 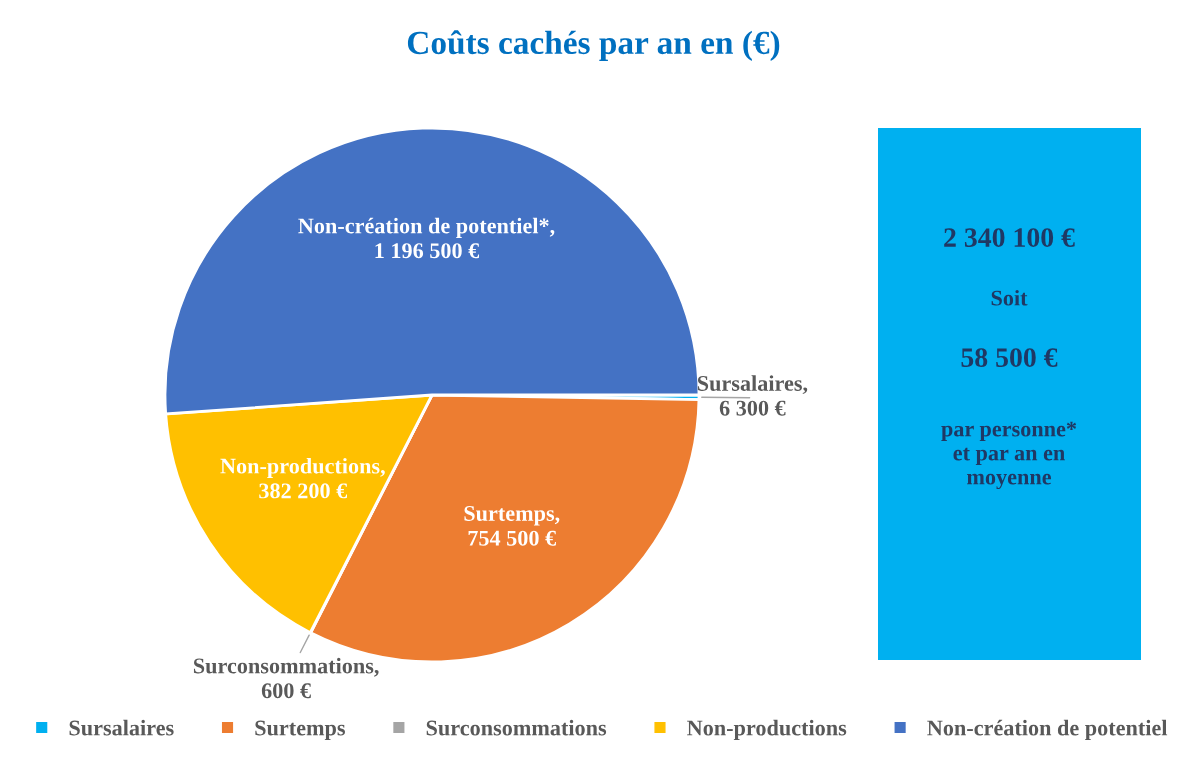 What do you see at coordinates (121, 727) in the screenshot?
I see `legend-label: Sursalaires` at bounding box center [121, 727].